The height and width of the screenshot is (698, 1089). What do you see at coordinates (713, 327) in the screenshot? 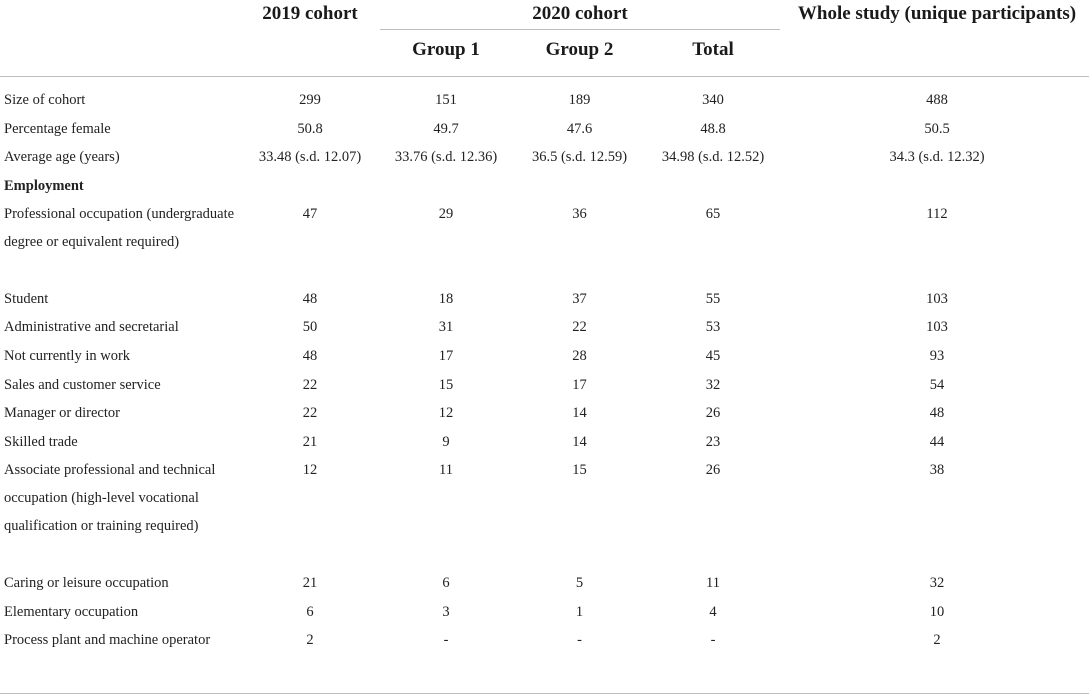
I see `cell-total: 53` at bounding box center [713, 327].